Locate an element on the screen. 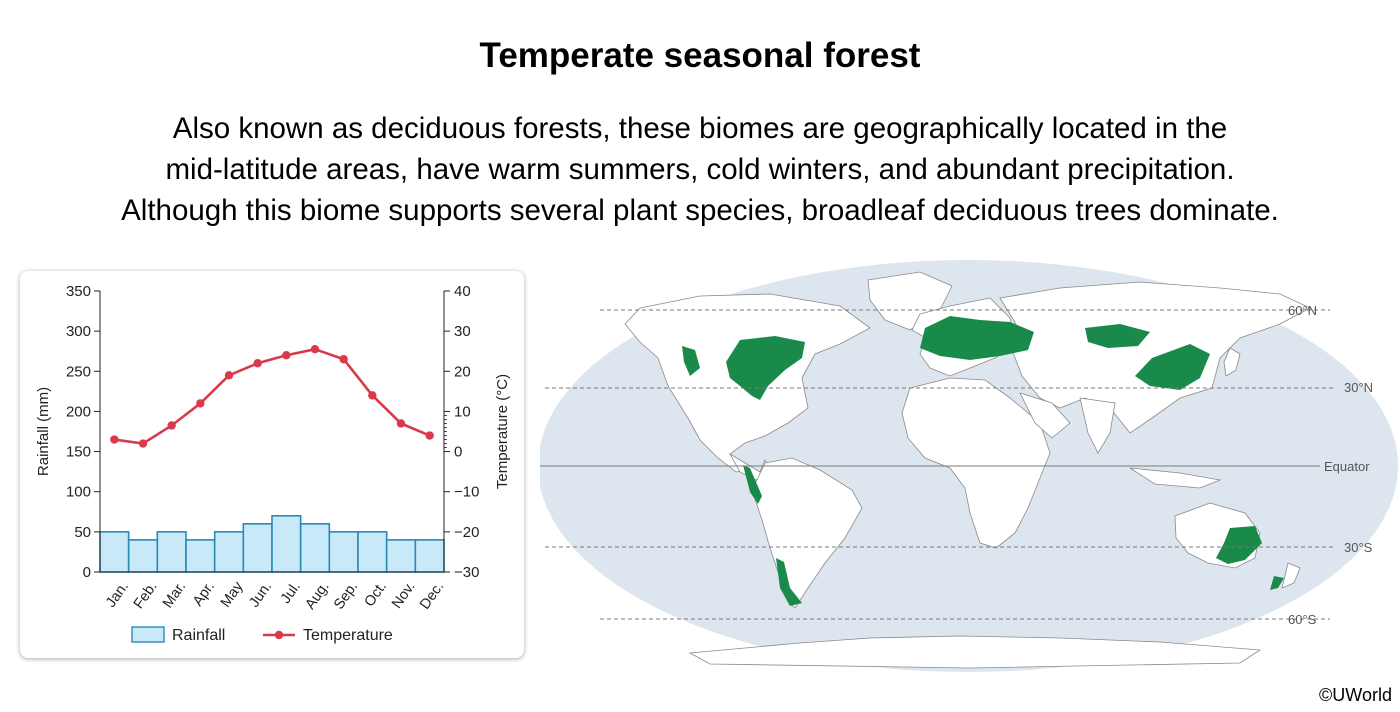 The width and height of the screenshot is (1400, 712). category-label: Nov. is located at coordinates (404, 595).